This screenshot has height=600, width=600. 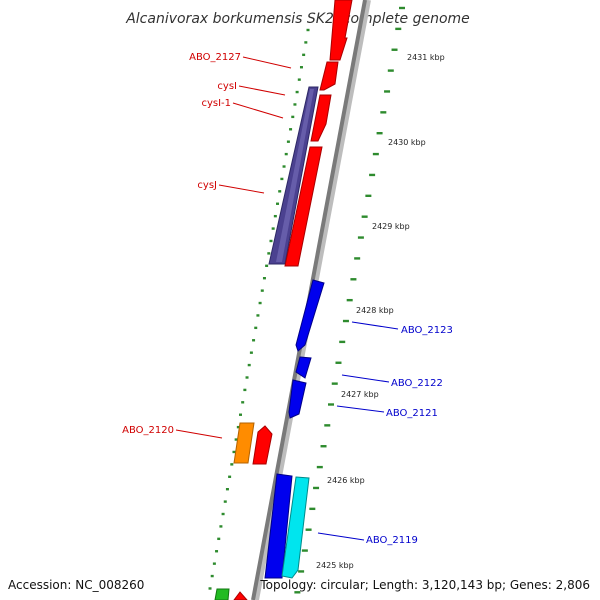 What do you see at coordinates (303, 367) in the screenshot?
I see `gene-ABO2122-blue` at bounding box center [303, 367].